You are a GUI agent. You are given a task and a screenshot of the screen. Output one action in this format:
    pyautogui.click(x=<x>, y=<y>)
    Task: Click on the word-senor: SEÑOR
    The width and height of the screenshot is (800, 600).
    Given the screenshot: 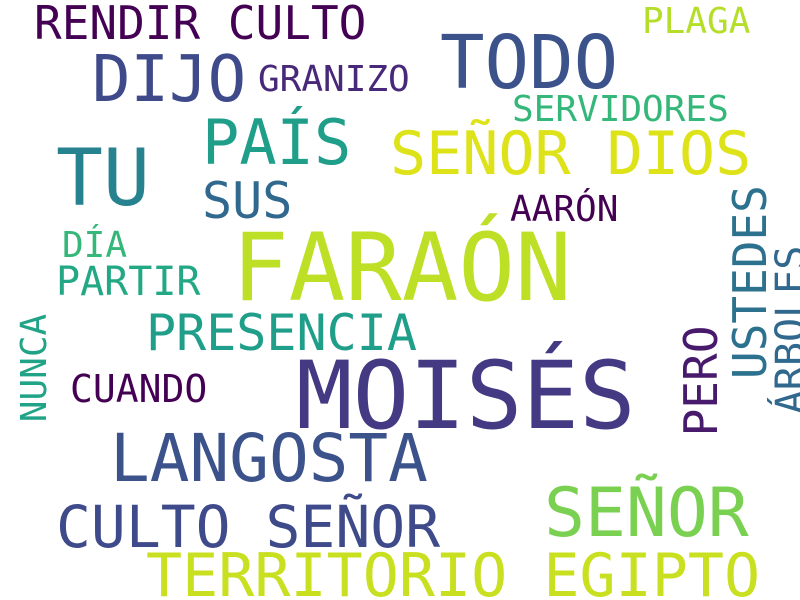 What is the action you would take?
    pyautogui.click(x=646, y=513)
    